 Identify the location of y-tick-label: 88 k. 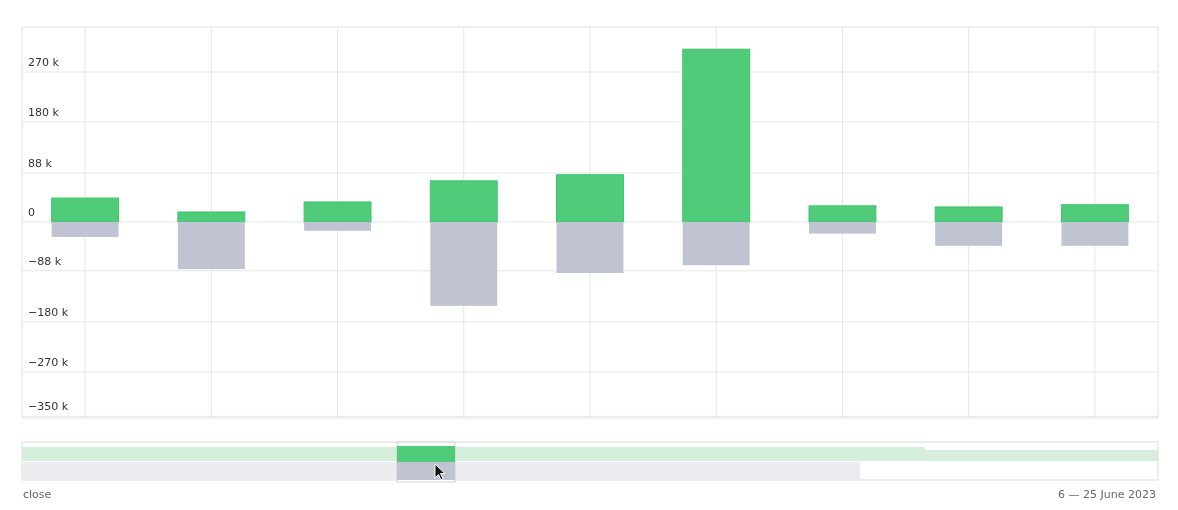
(40, 164).